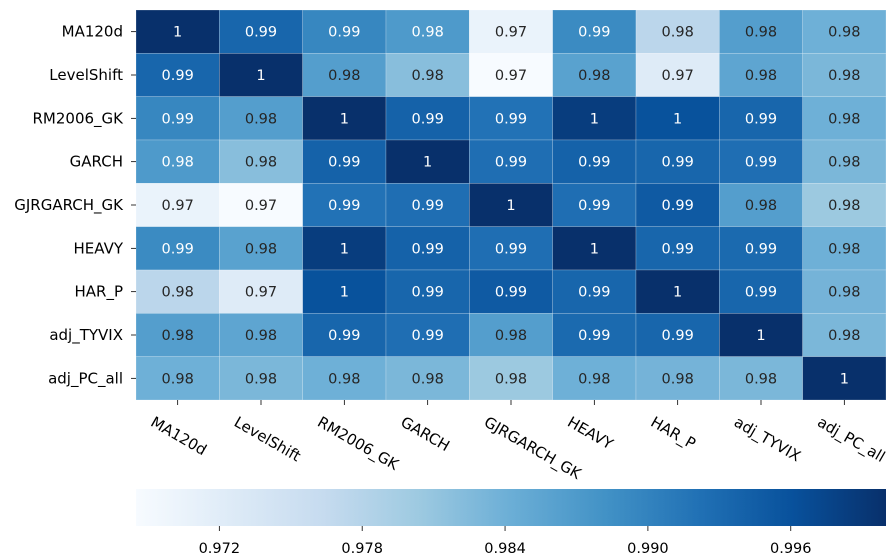  Describe the element at coordinates (358, 444) in the screenshot. I see `column-label: RM2006_GK` at that location.